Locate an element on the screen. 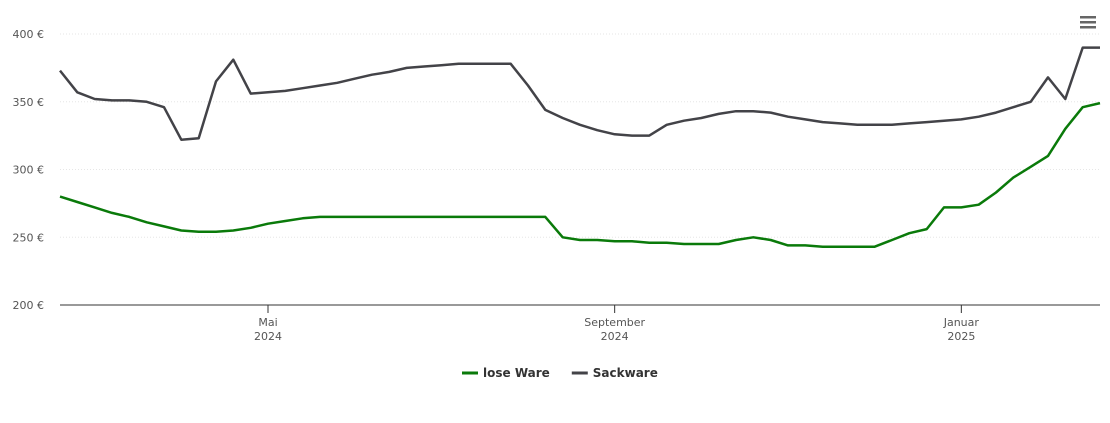  x-tick-label: Januar 2025 is located at coordinates (961, 329).